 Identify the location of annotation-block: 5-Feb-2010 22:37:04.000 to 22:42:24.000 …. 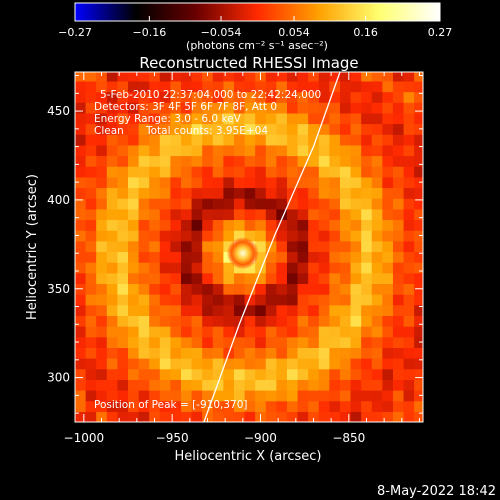
(207, 113).